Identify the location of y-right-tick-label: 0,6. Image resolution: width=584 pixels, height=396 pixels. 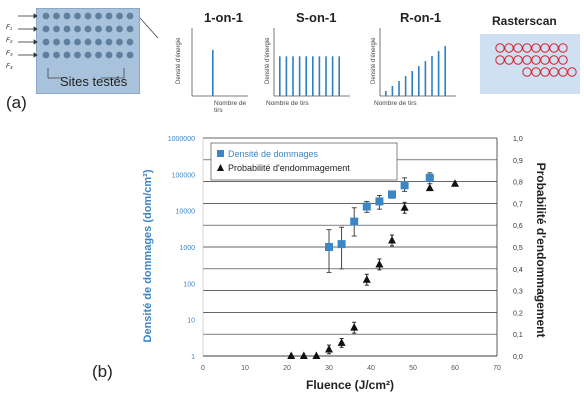
(518, 226).